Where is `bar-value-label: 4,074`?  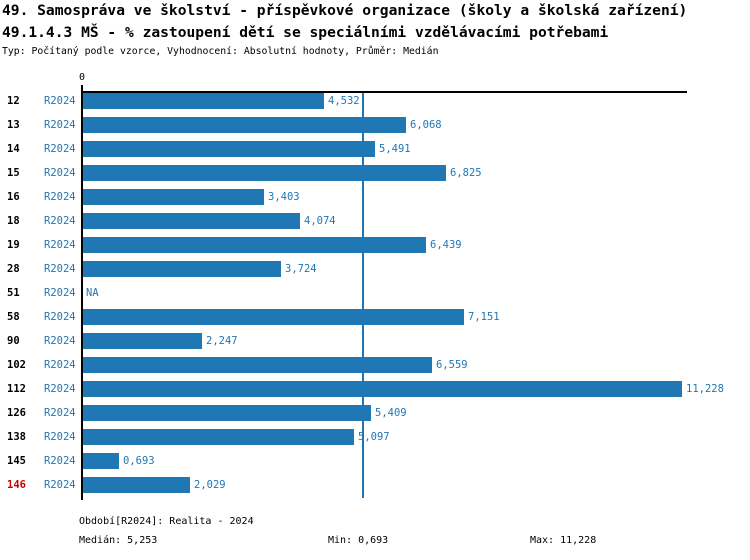 bar-value-label: 4,074 is located at coordinates (320, 221).